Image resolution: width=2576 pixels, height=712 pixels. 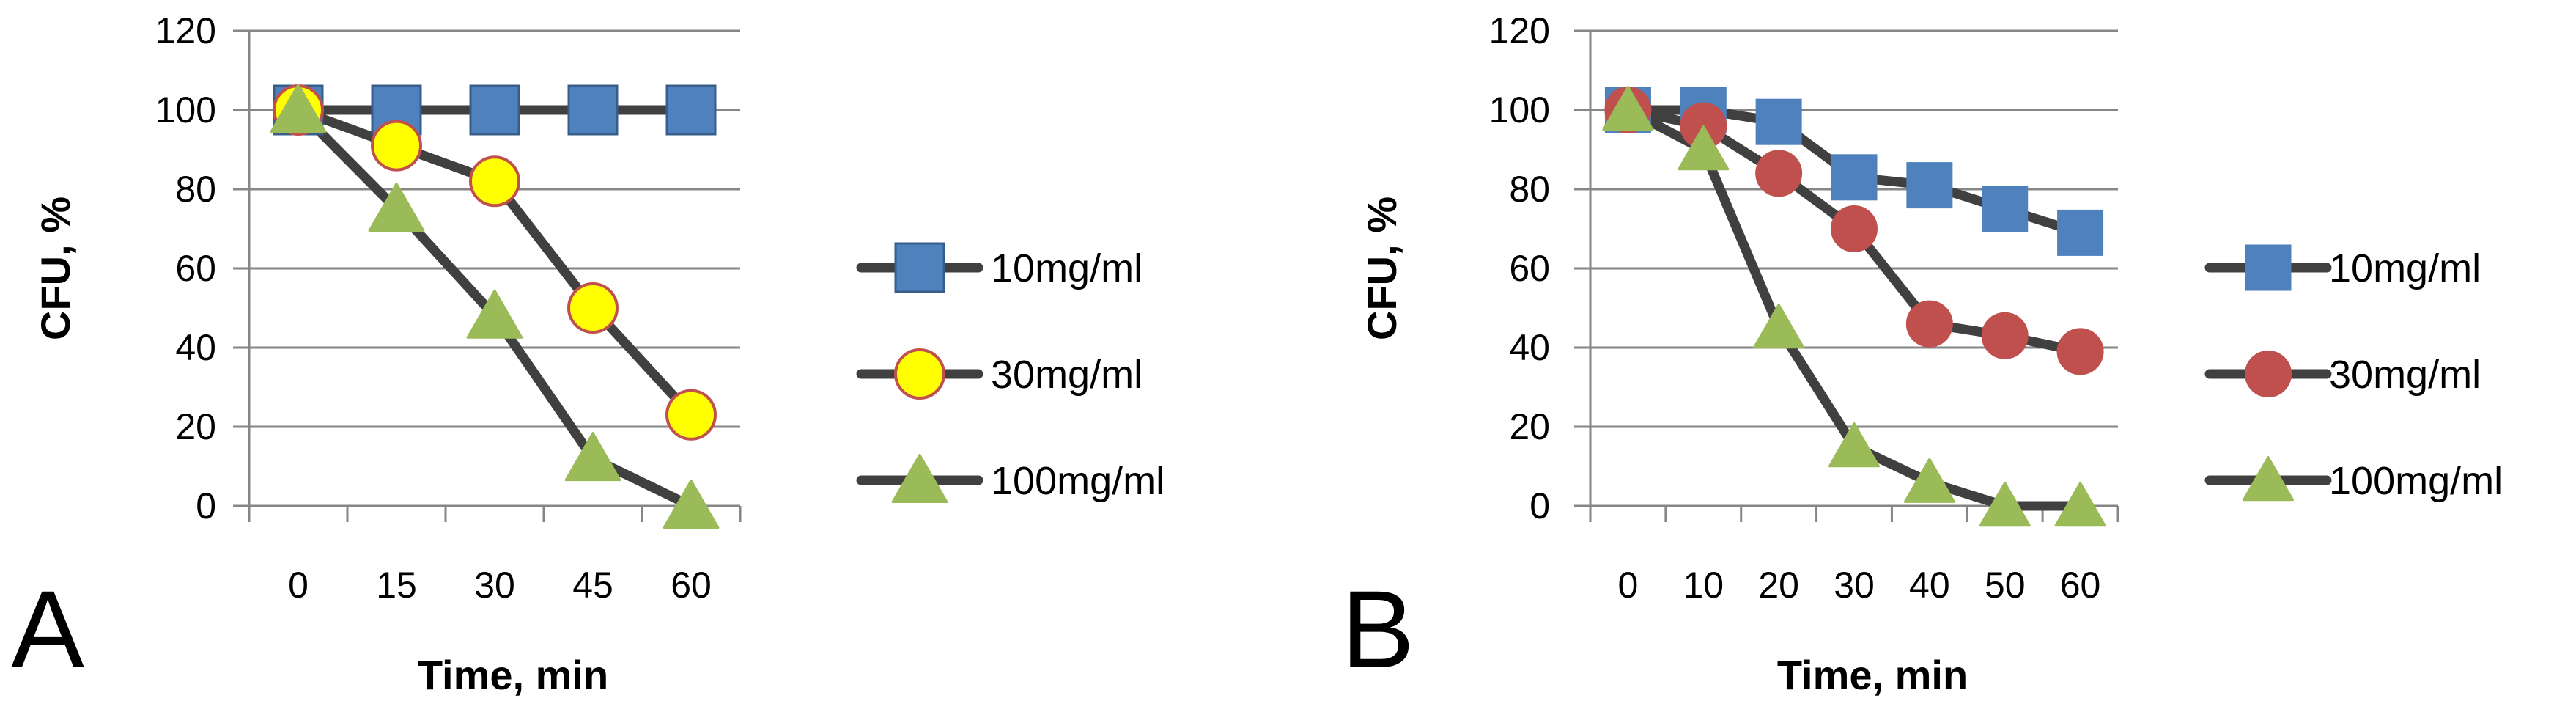 I want to click on data-point-30mg/ml-40, so click(x=1929, y=324).